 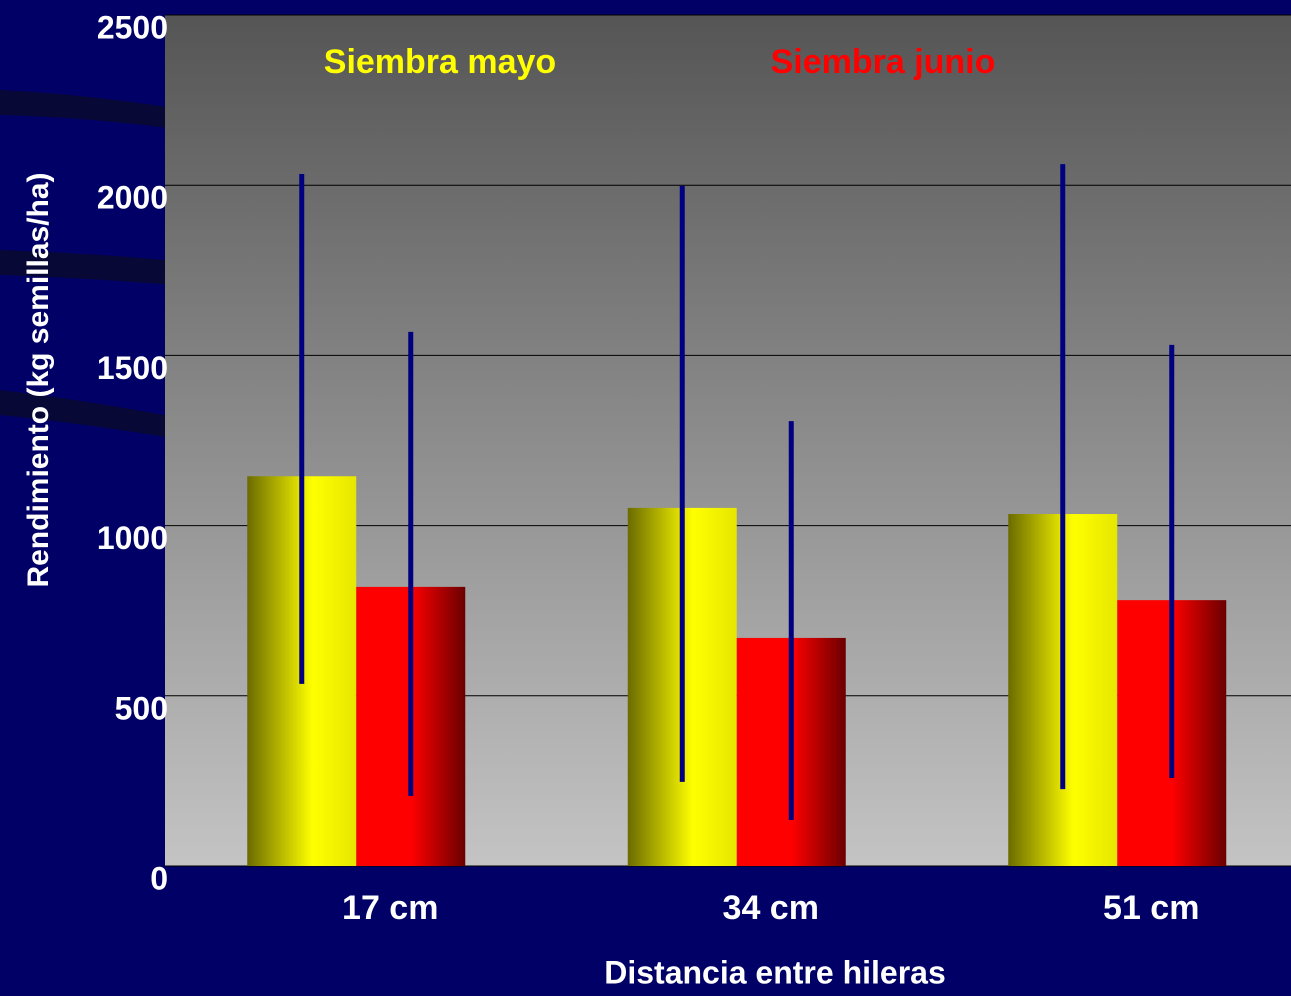 What do you see at coordinates (132, 368) in the screenshot?
I see `y-tick-label: 1500` at bounding box center [132, 368].